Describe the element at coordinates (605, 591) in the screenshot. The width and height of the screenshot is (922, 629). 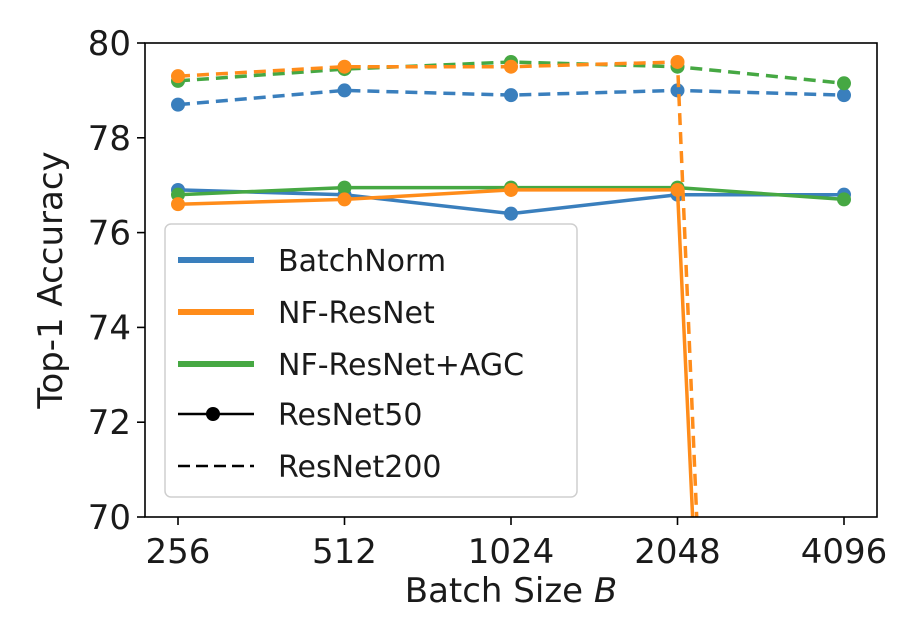
I see `x-axis-label-variable: B` at that location.